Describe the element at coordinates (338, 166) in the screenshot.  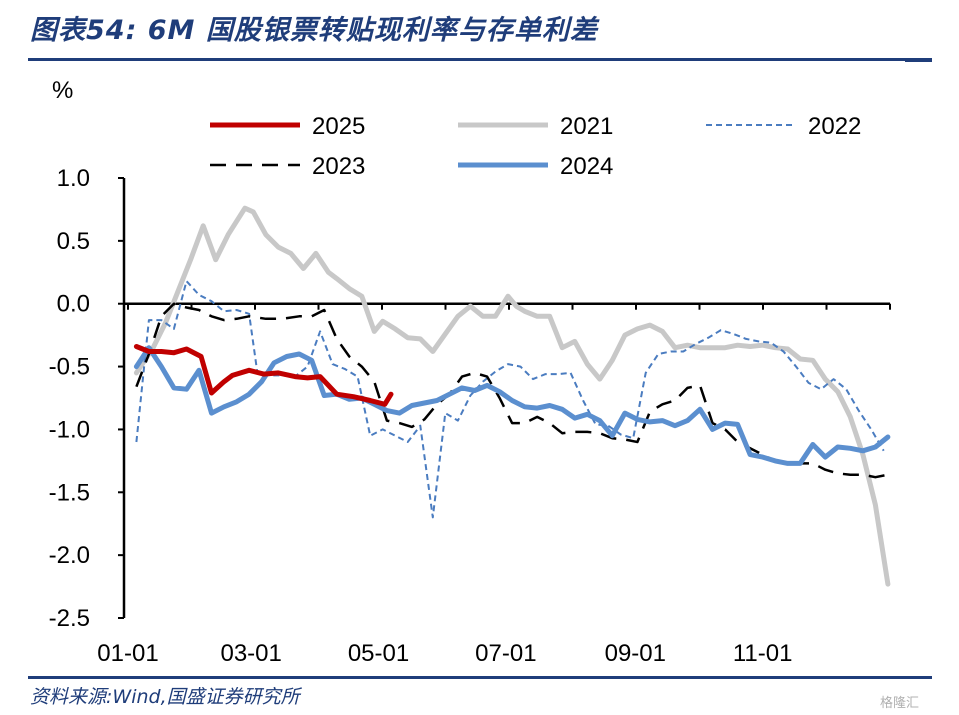
I see `legend-label-2023: 2023` at that location.